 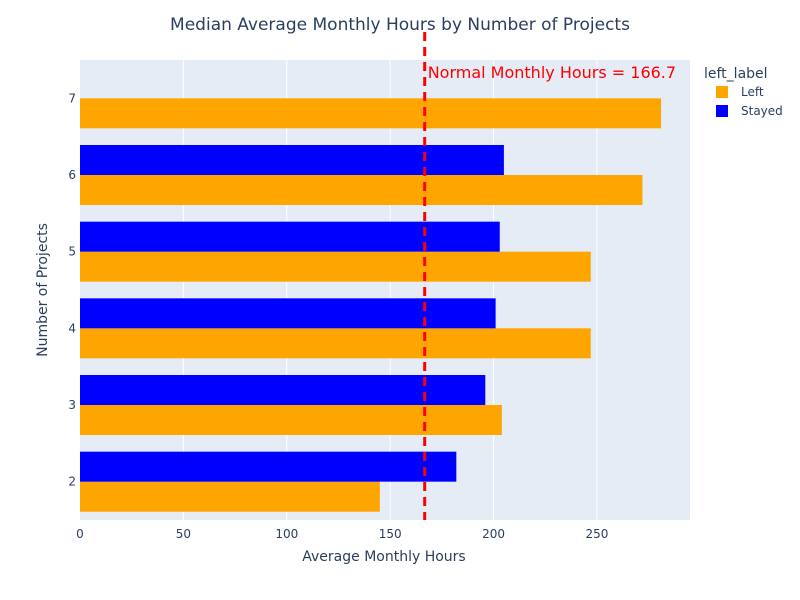 I want to click on x-axis-title: Average Monthly Hours, so click(x=383, y=557).